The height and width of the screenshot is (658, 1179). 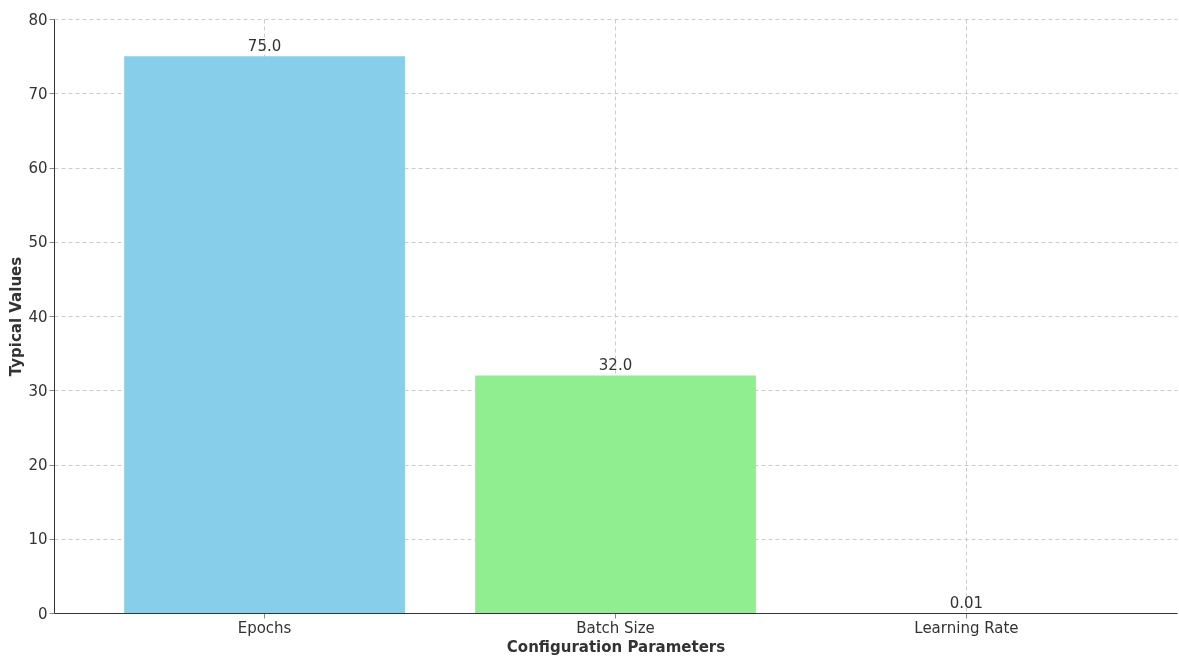 What do you see at coordinates (38, 539) in the screenshot?
I see `y-tick-label: 10` at bounding box center [38, 539].